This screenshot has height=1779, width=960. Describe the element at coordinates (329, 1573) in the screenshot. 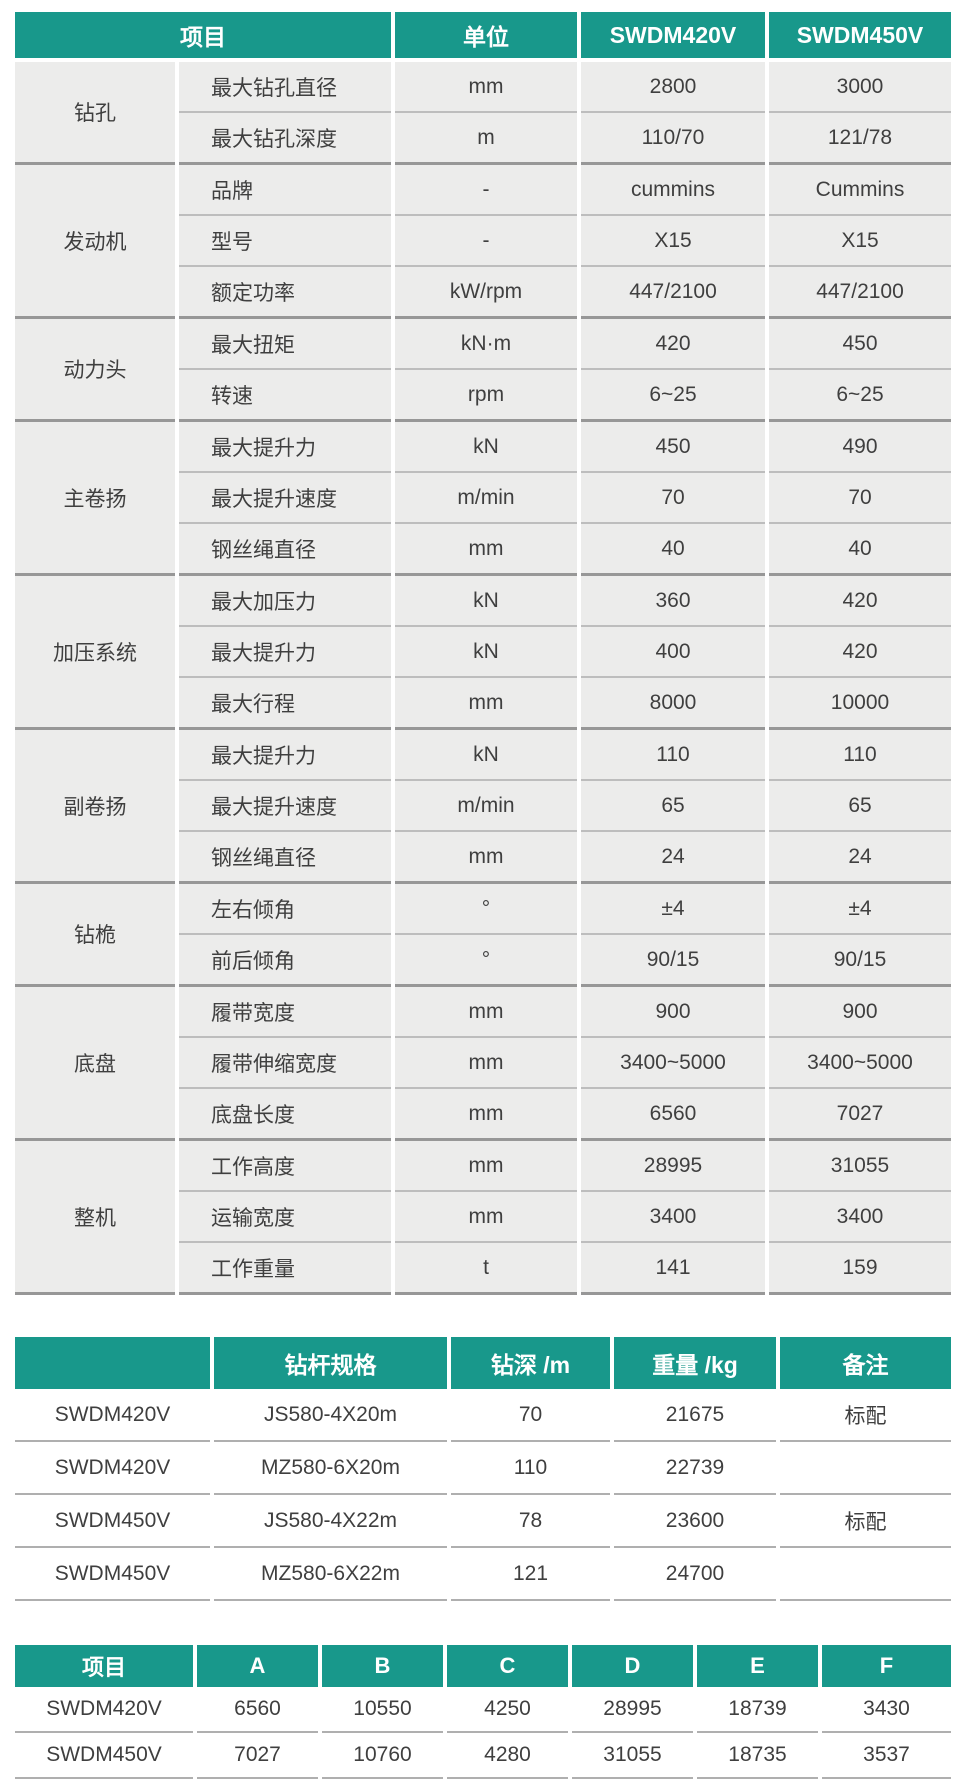

I see `pipe-spec-cell: MZ580-6X22m` at that location.